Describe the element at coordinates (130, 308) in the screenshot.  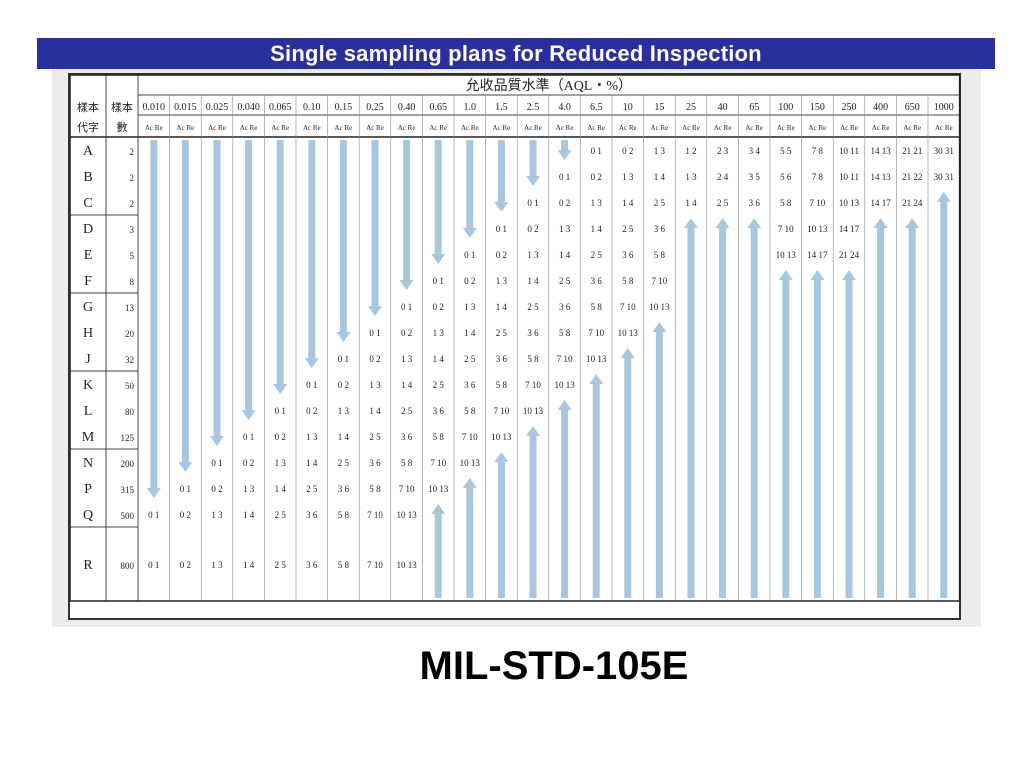
I see `sample-size-G: 13` at that location.